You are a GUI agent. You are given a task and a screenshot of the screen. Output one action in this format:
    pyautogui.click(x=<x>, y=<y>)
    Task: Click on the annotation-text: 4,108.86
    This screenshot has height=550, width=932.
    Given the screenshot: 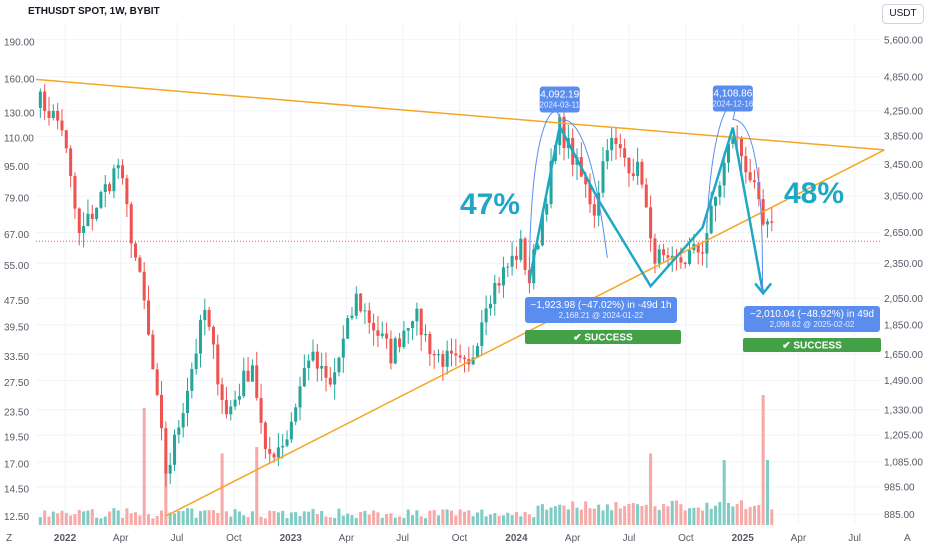 What is the action you would take?
    pyautogui.click(x=732, y=94)
    